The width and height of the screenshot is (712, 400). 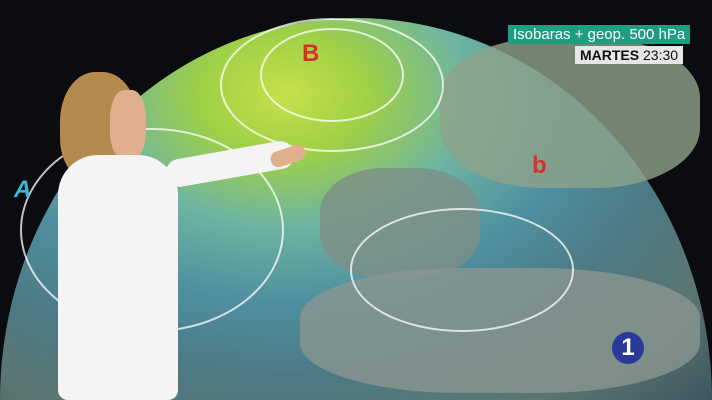 What do you see at coordinates (661, 55) in the screenshot?
I see `time-label: 23:30` at bounding box center [661, 55].